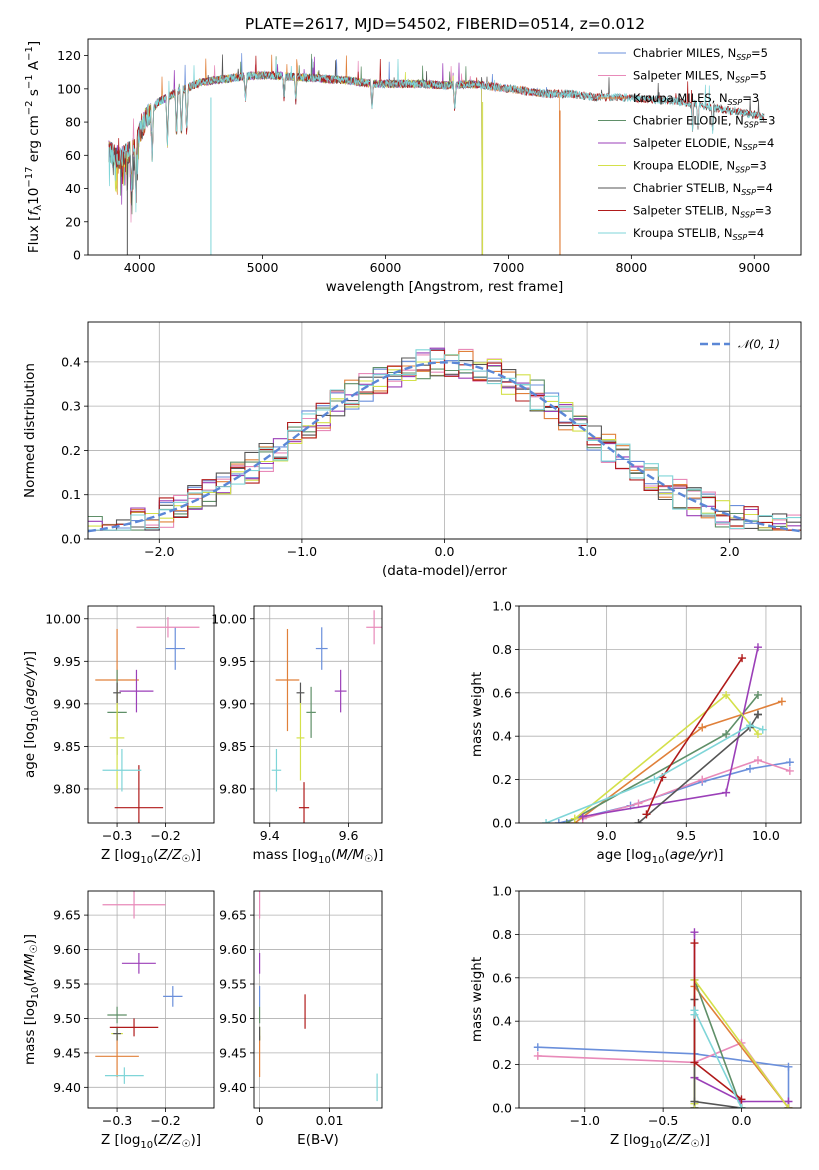 This screenshot has width=819, height=1170. I want to click on weight_vs_Z-ytick-label: 0.0, so click(502, 1108).